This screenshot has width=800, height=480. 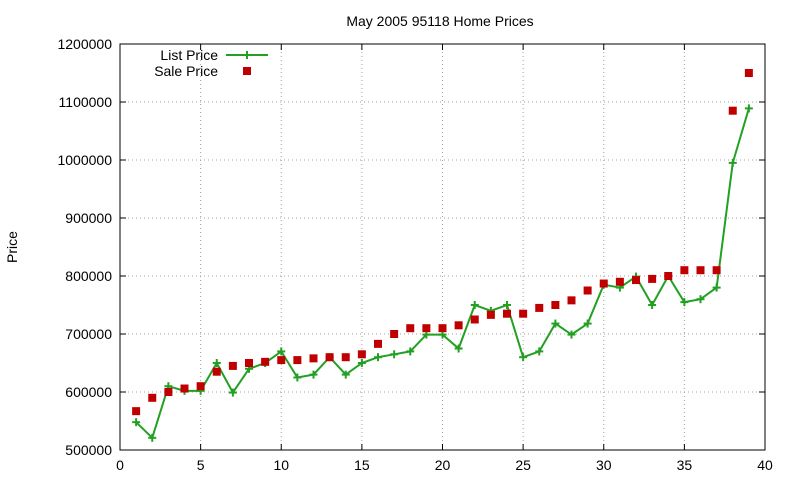 I want to click on x-tick-label: 0, so click(x=120, y=465).